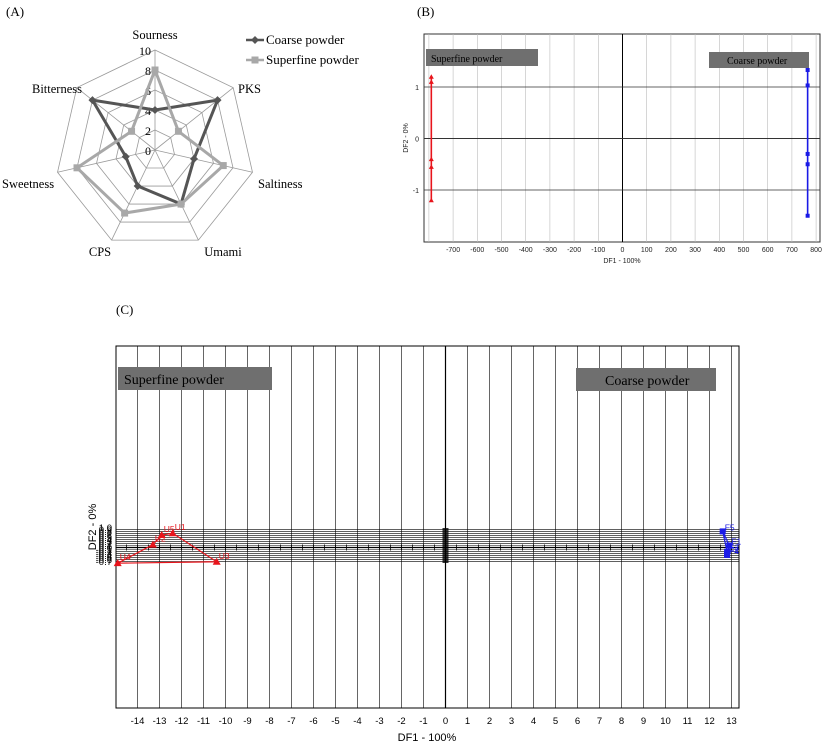 Image resolution: width=827 pixels, height=745 pixels. Describe the element at coordinates (423, 721) in the screenshot. I see `chart-c-xtick-label: -1` at that location.